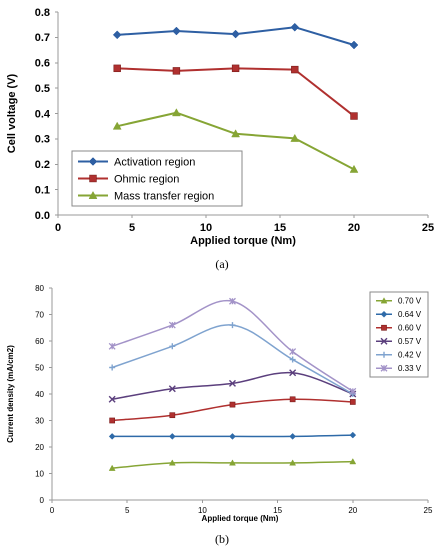 The height and width of the screenshot is (550, 444). I want to click on legend-entry: 0.33 V, so click(399, 368).